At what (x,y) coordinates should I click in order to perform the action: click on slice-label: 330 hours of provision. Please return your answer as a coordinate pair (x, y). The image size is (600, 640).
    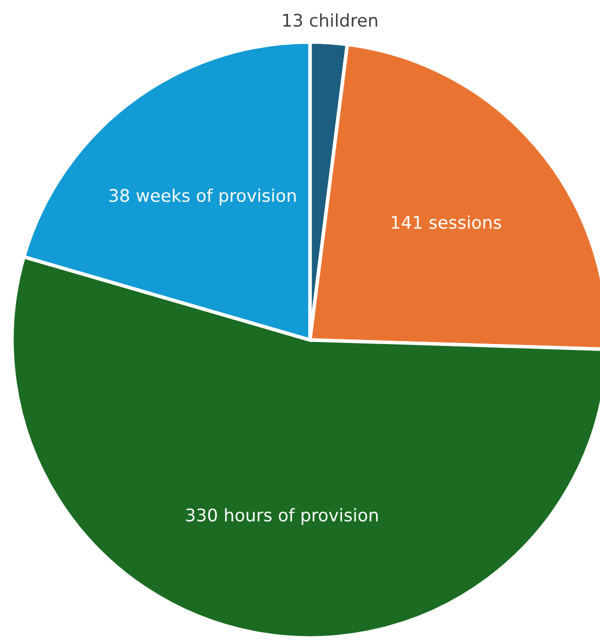
    Looking at the image, I should click on (282, 516).